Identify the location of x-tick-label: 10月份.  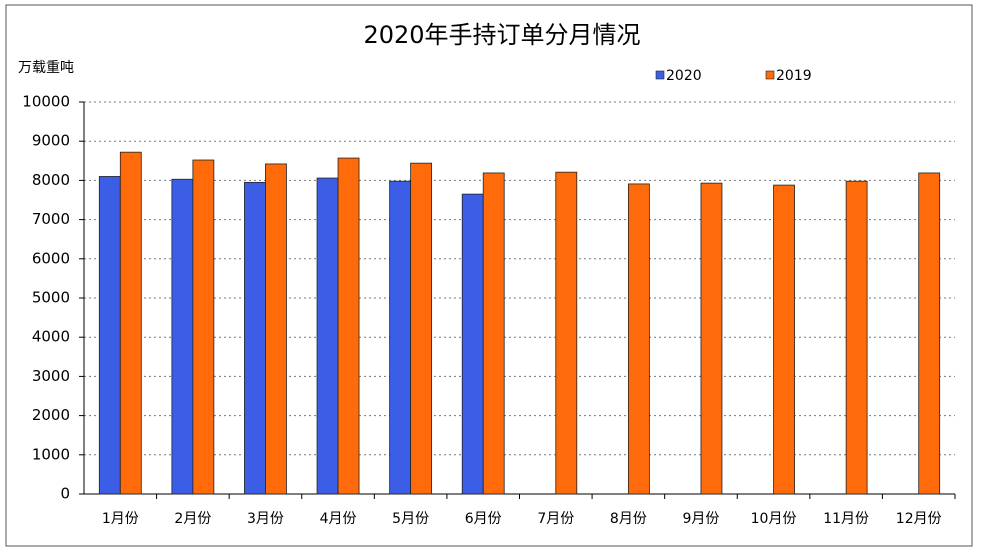
(774, 519).